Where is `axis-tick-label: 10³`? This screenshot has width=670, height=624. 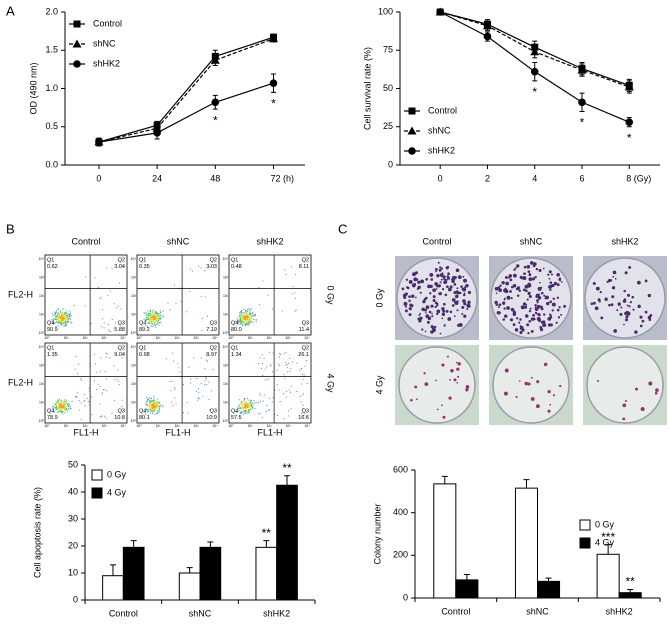
axis-tick-label: 10³ is located at coordinates (196, 338).